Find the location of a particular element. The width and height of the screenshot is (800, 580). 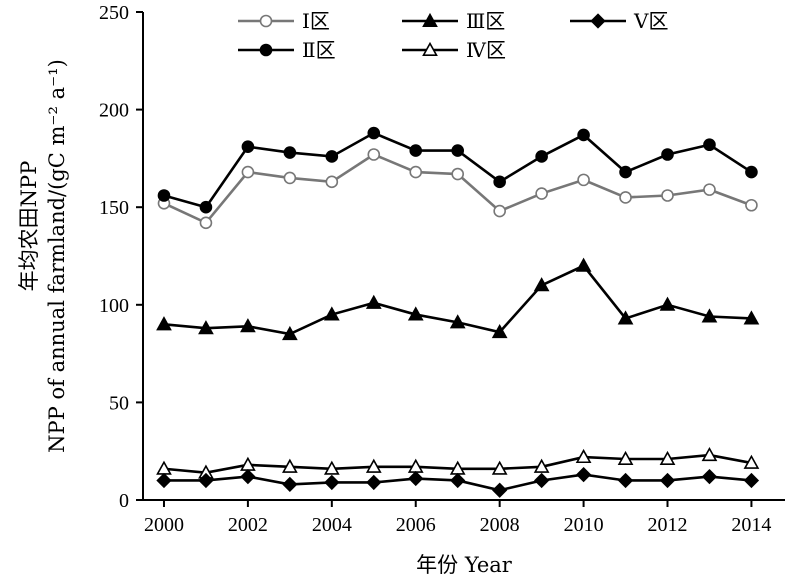

legend-entry: Ⅴ区 is located at coordinates (619, 21).